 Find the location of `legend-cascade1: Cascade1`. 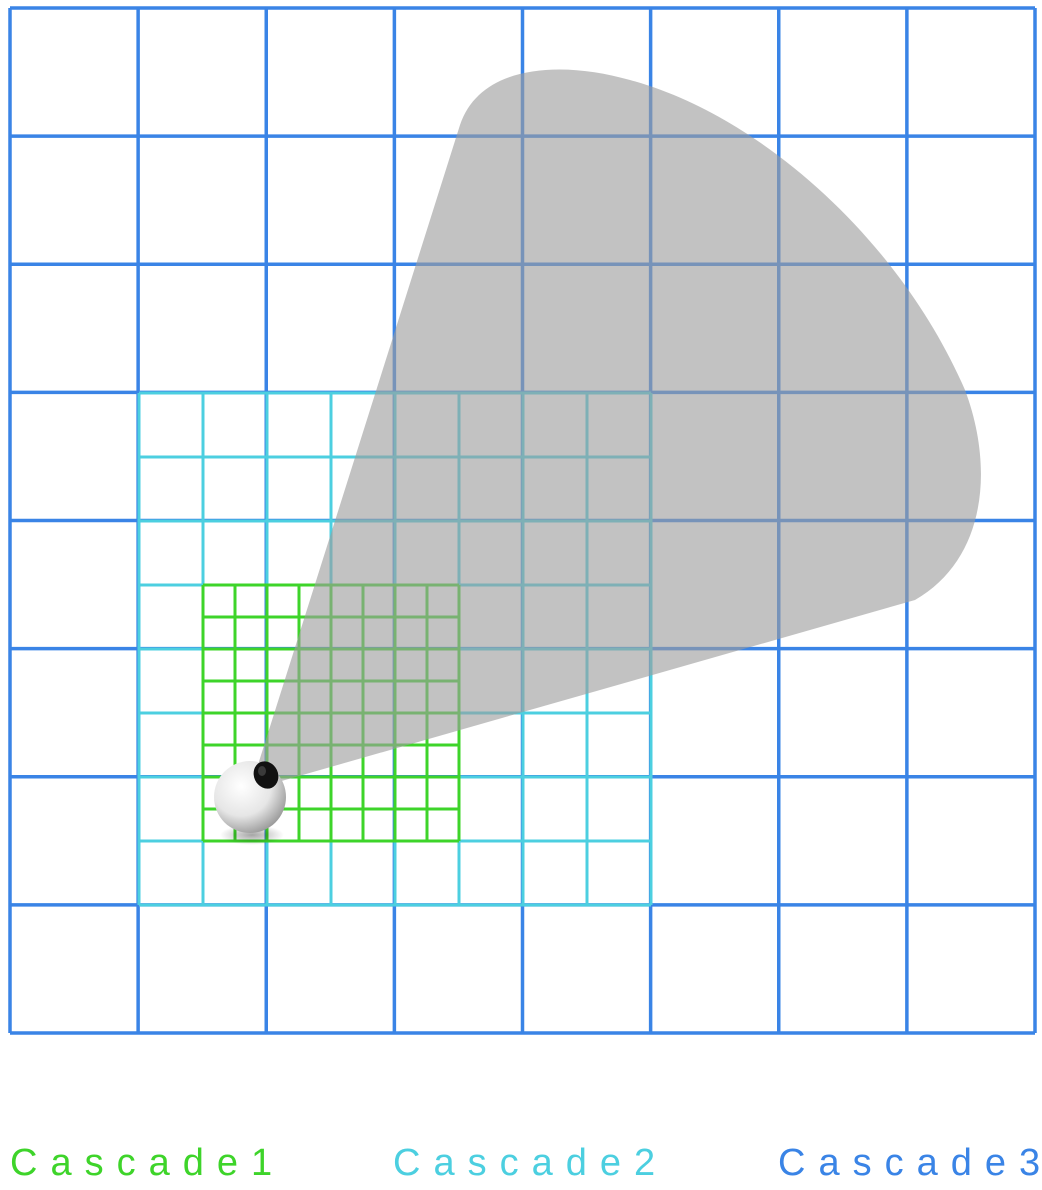

legend-cascade1: Cascade1 is located at coordinates (148, 1163).